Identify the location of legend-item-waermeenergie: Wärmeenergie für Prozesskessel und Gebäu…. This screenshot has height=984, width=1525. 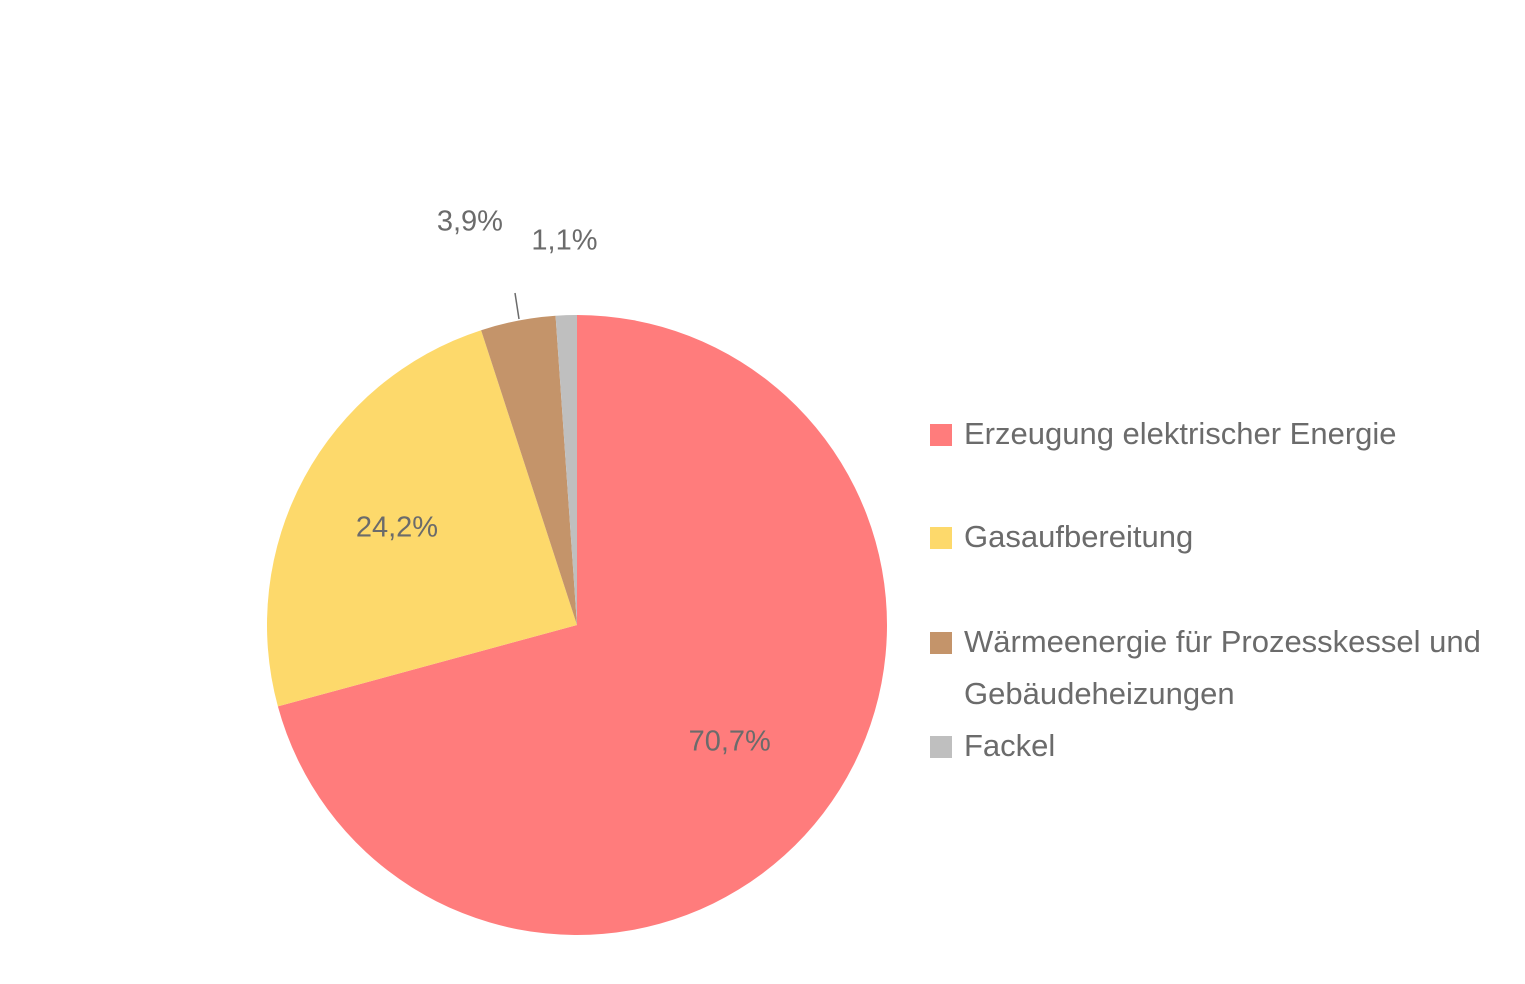
(1207, 668).